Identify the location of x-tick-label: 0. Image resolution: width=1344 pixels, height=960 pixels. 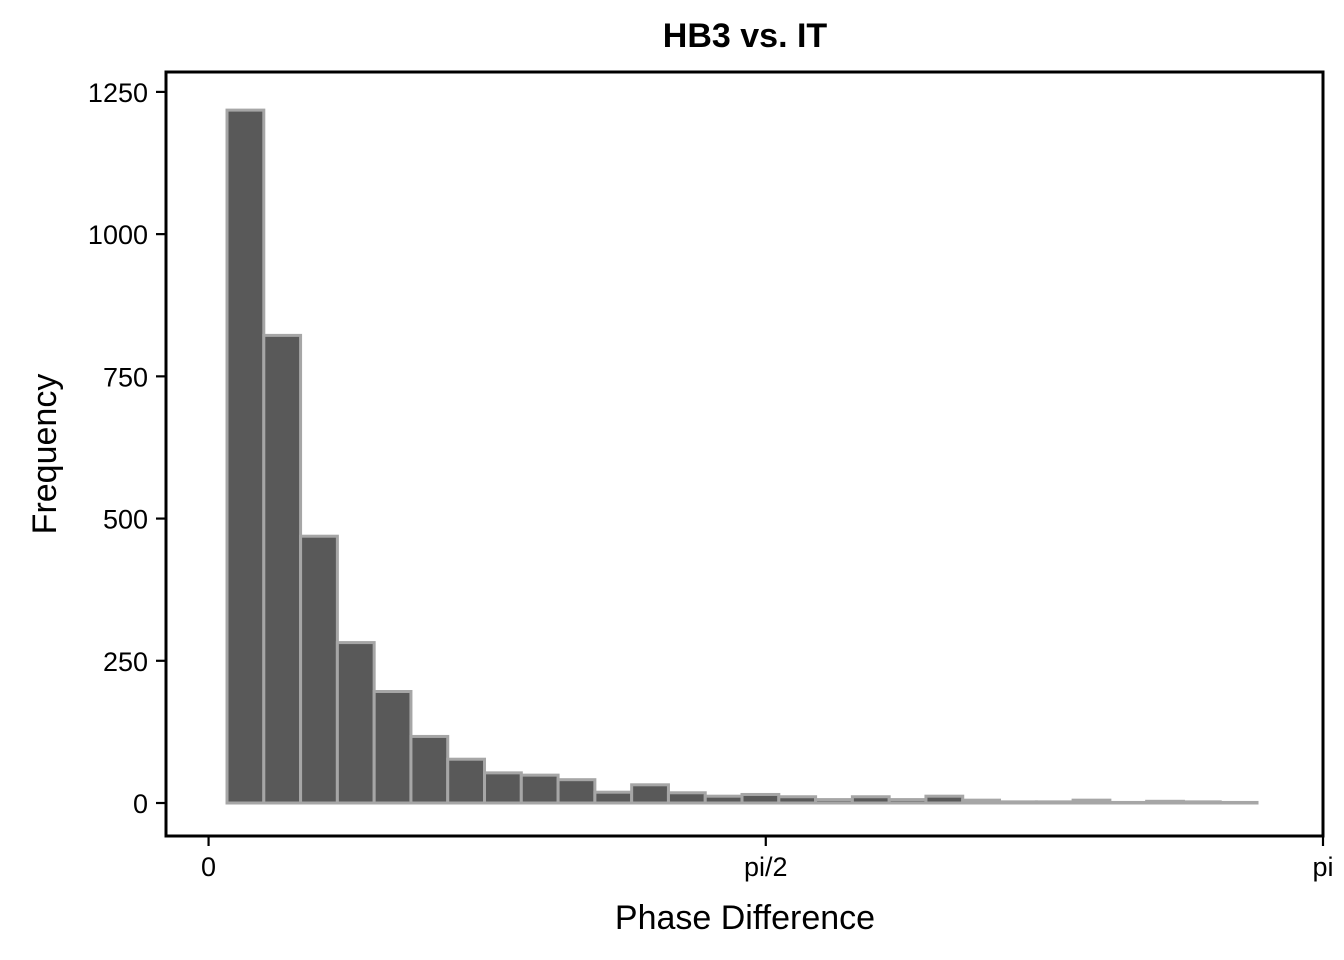
(208, 867).